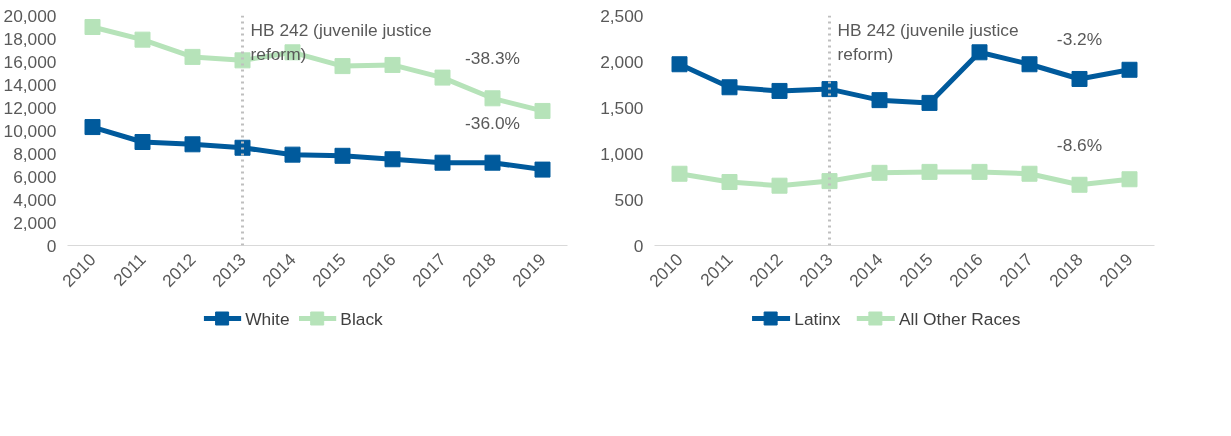  Describe the element at coordinates (35, 176) in the screenshot. I see `y-tick-label: 6,000` at that location.